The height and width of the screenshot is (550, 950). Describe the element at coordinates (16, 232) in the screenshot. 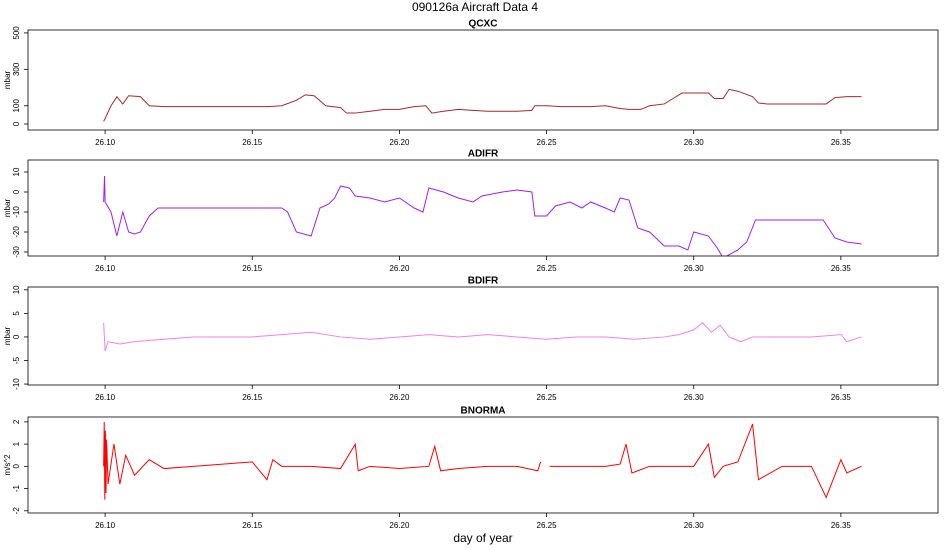

I see `y-tick-label: -20` at that location.